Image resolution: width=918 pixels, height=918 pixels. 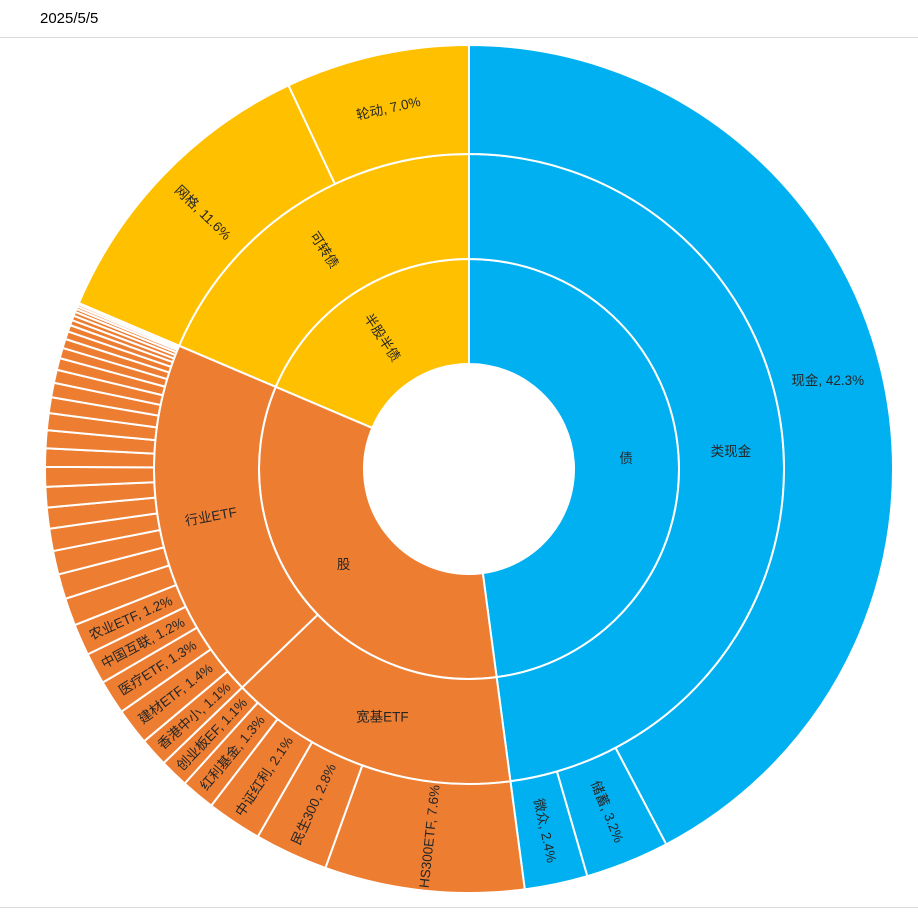 What do you see at coordinates (378, 114) in the screenshot?
I see `chart-segment-轮动` at bounding box center [378, 114].